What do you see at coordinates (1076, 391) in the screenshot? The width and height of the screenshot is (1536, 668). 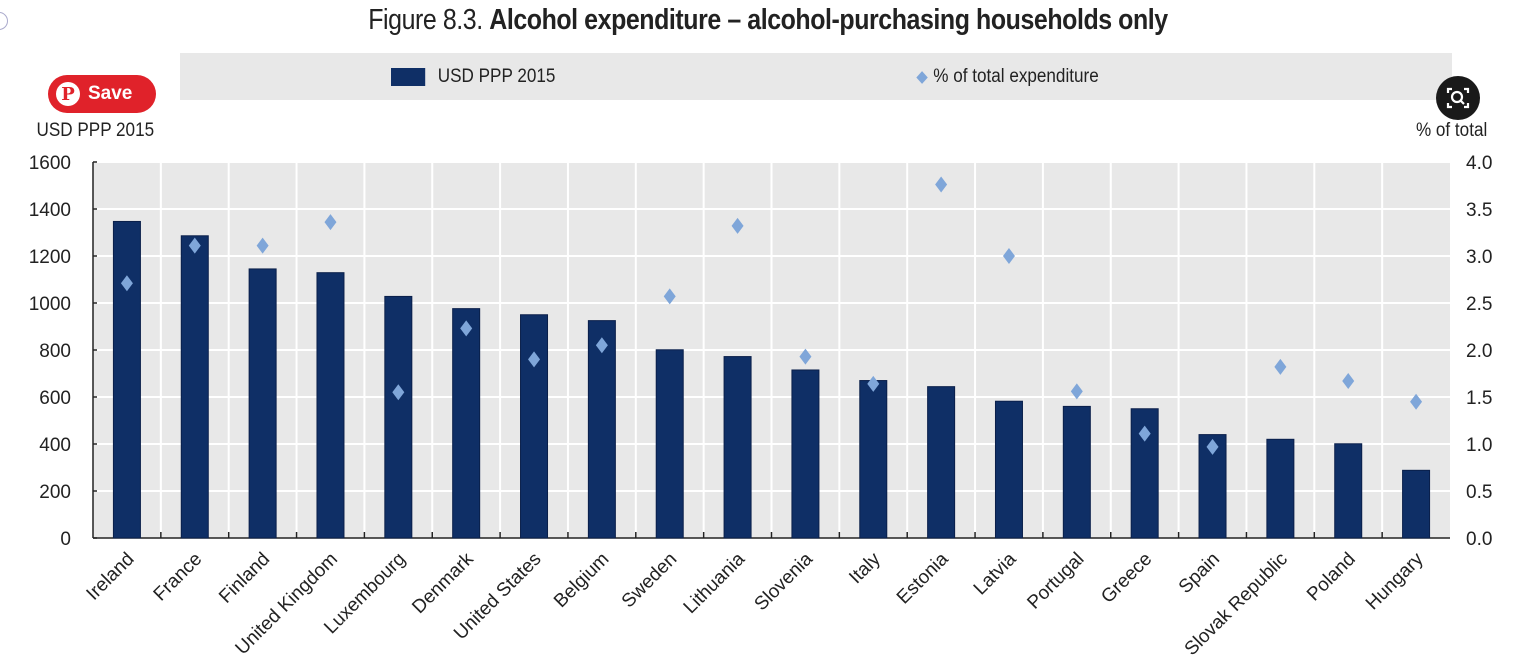 I see `diamond-portugal` at bounding box center [1076, 391].